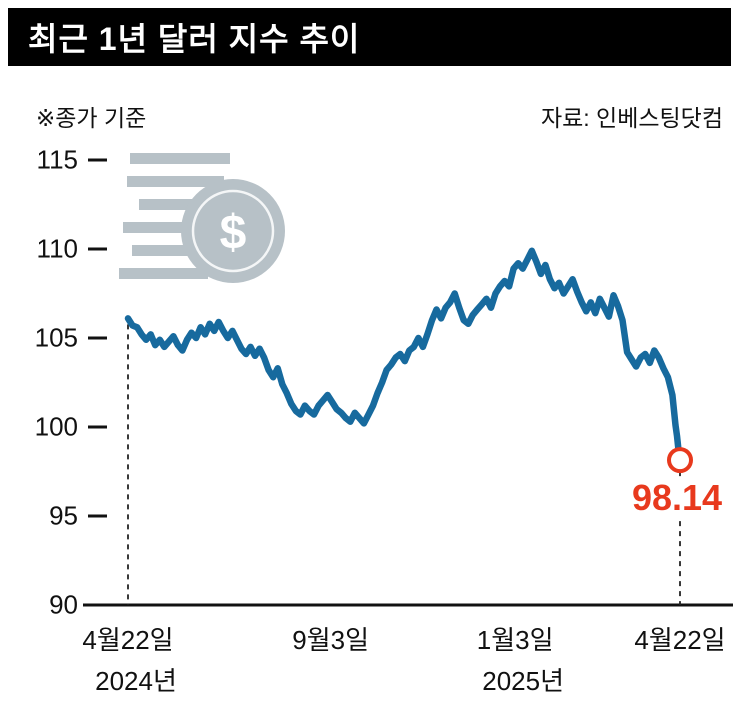 This screenshot has width=739, height=709. I want to click on end-value-label: 98.14, so click(677, 498).